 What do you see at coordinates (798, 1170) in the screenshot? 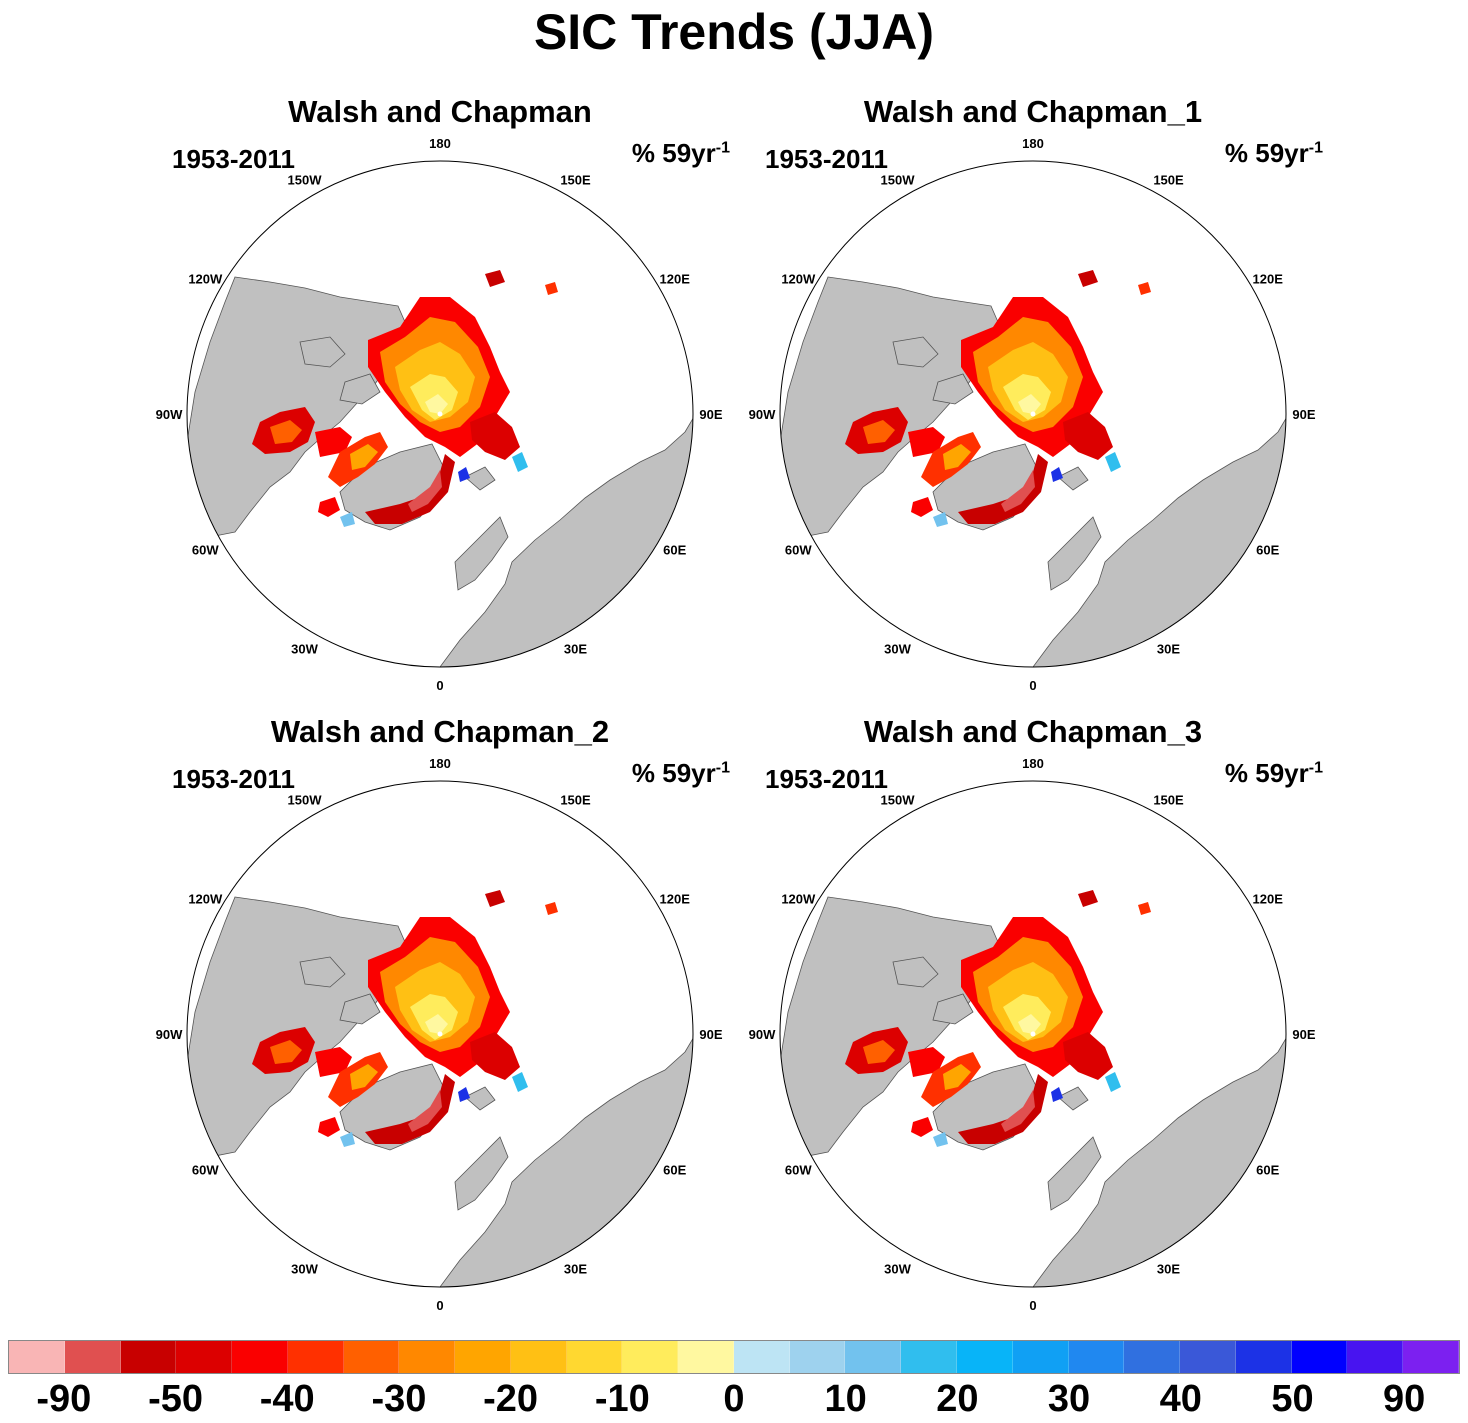
I see `longitude-label: 60W` at bounding box center [798, 1170].